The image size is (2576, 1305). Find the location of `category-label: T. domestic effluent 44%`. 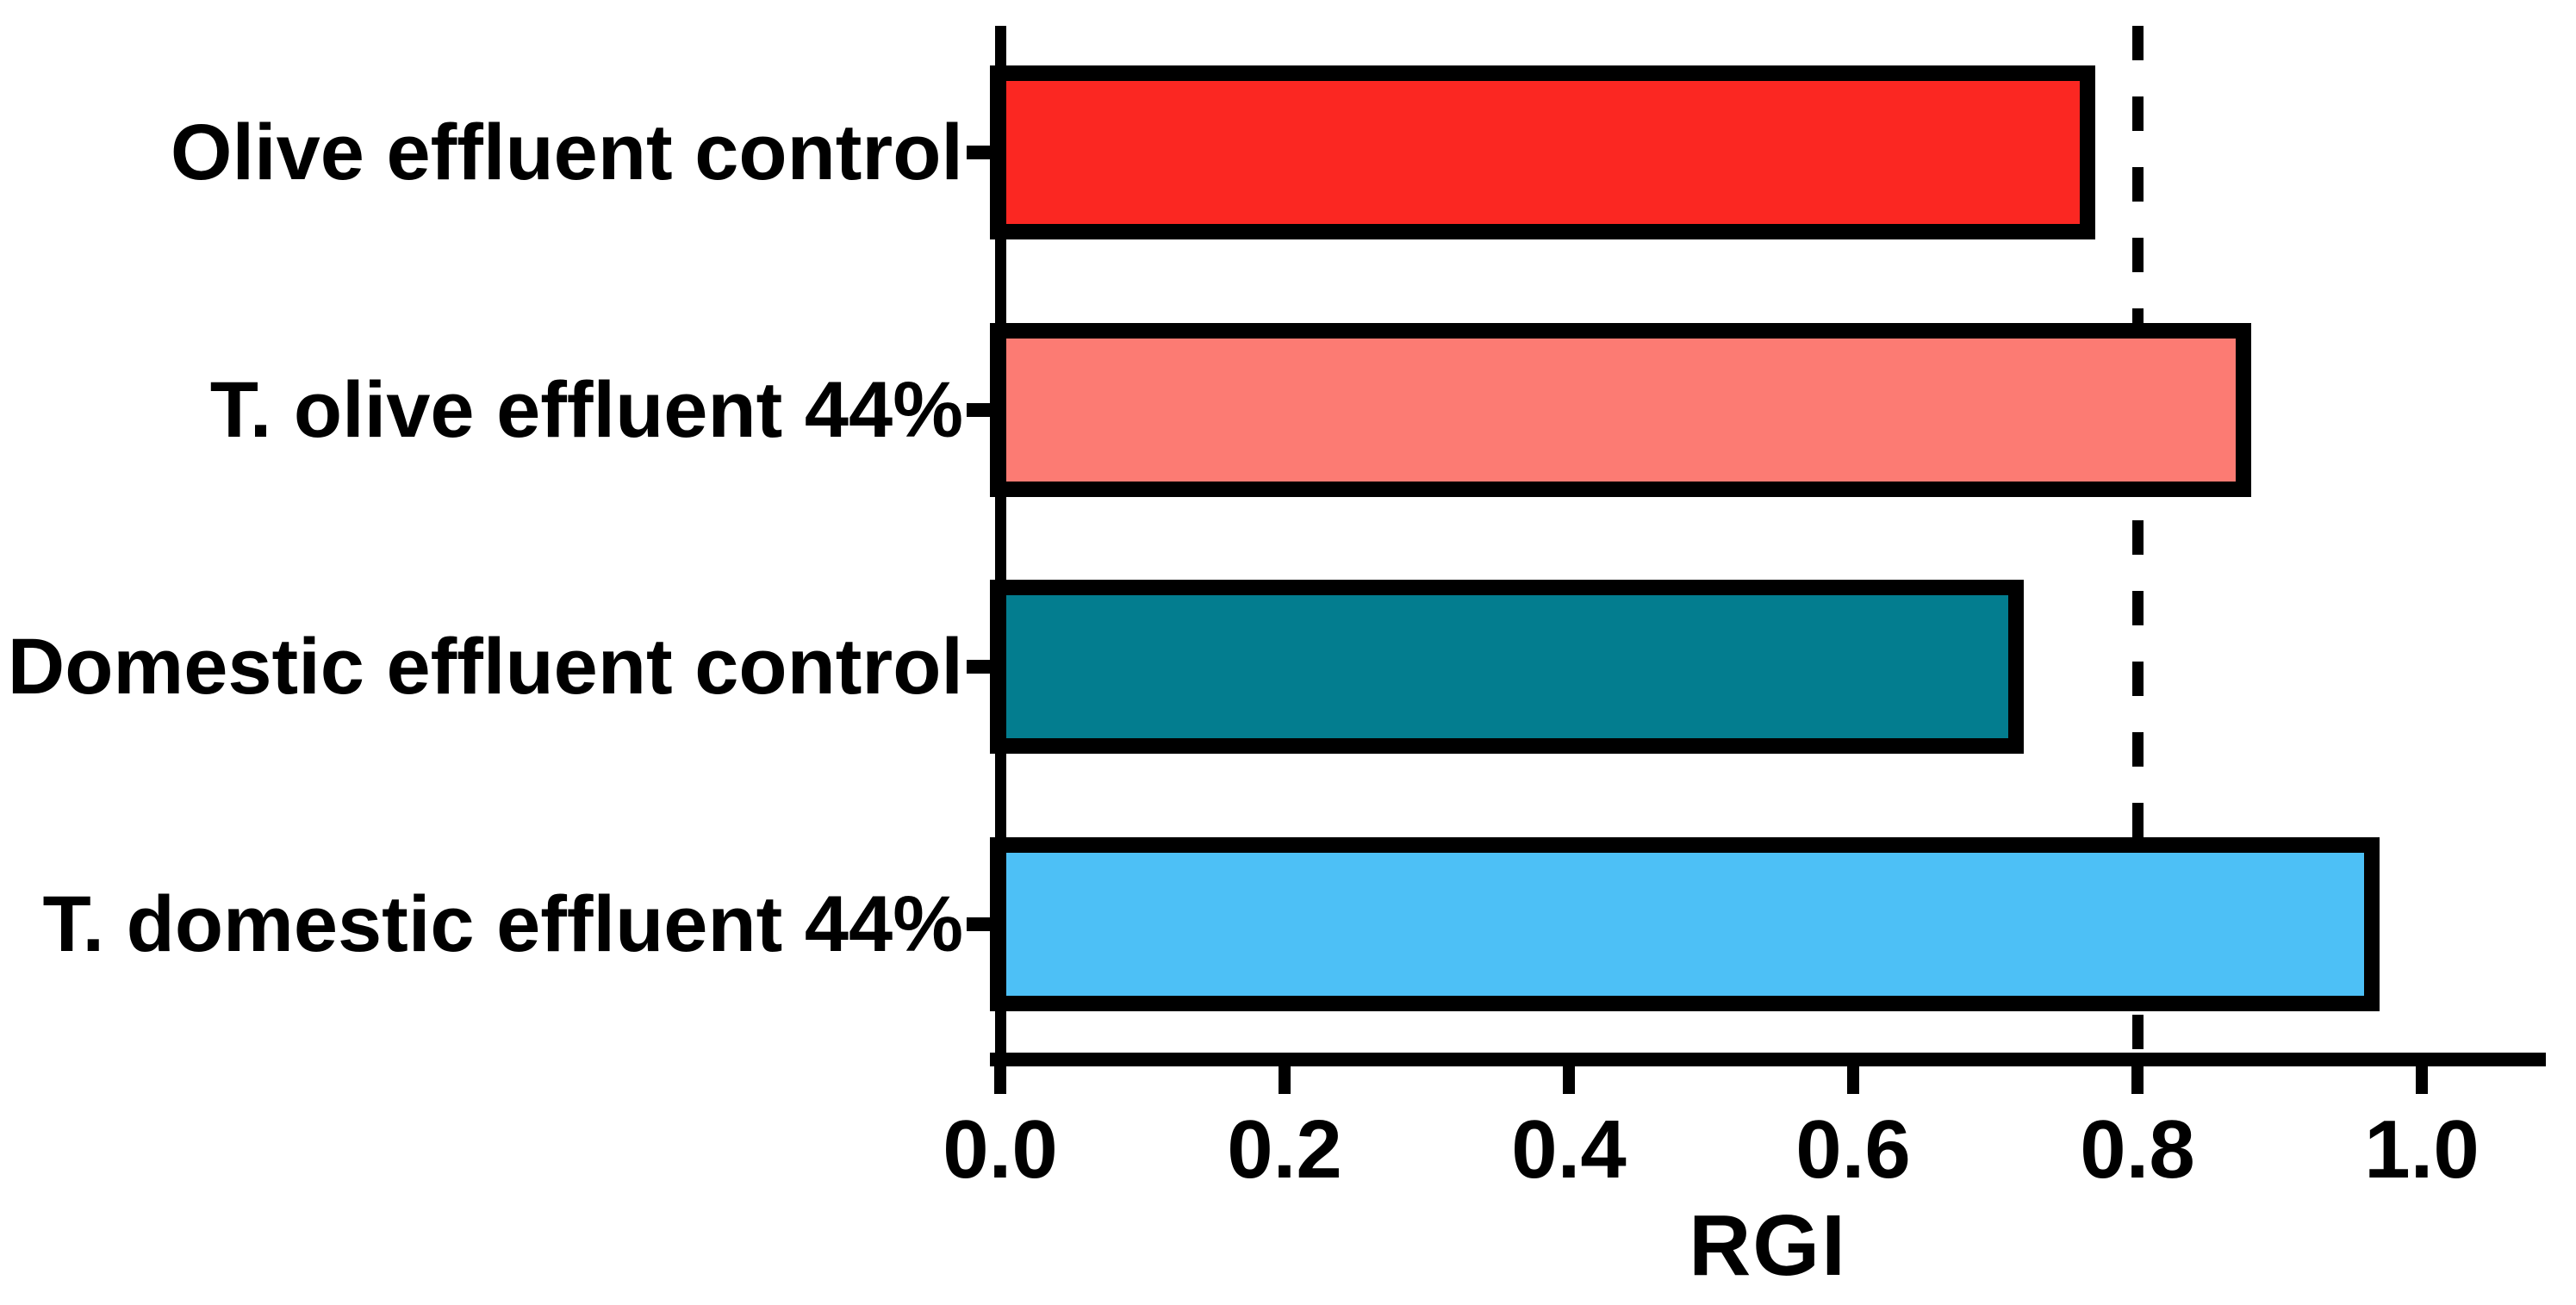

category-label: T. domestic effluent 44% is located at coordinates (503, 923).